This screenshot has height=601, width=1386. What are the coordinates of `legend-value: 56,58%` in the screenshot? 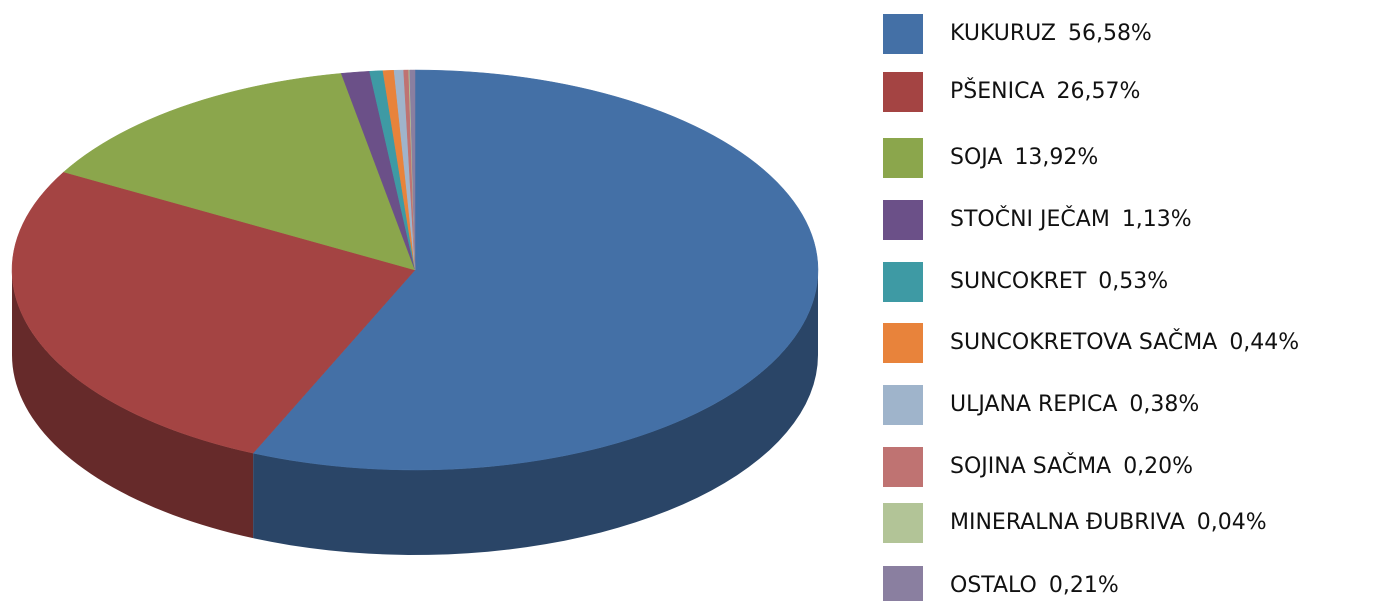 It's located at (1110, 33).